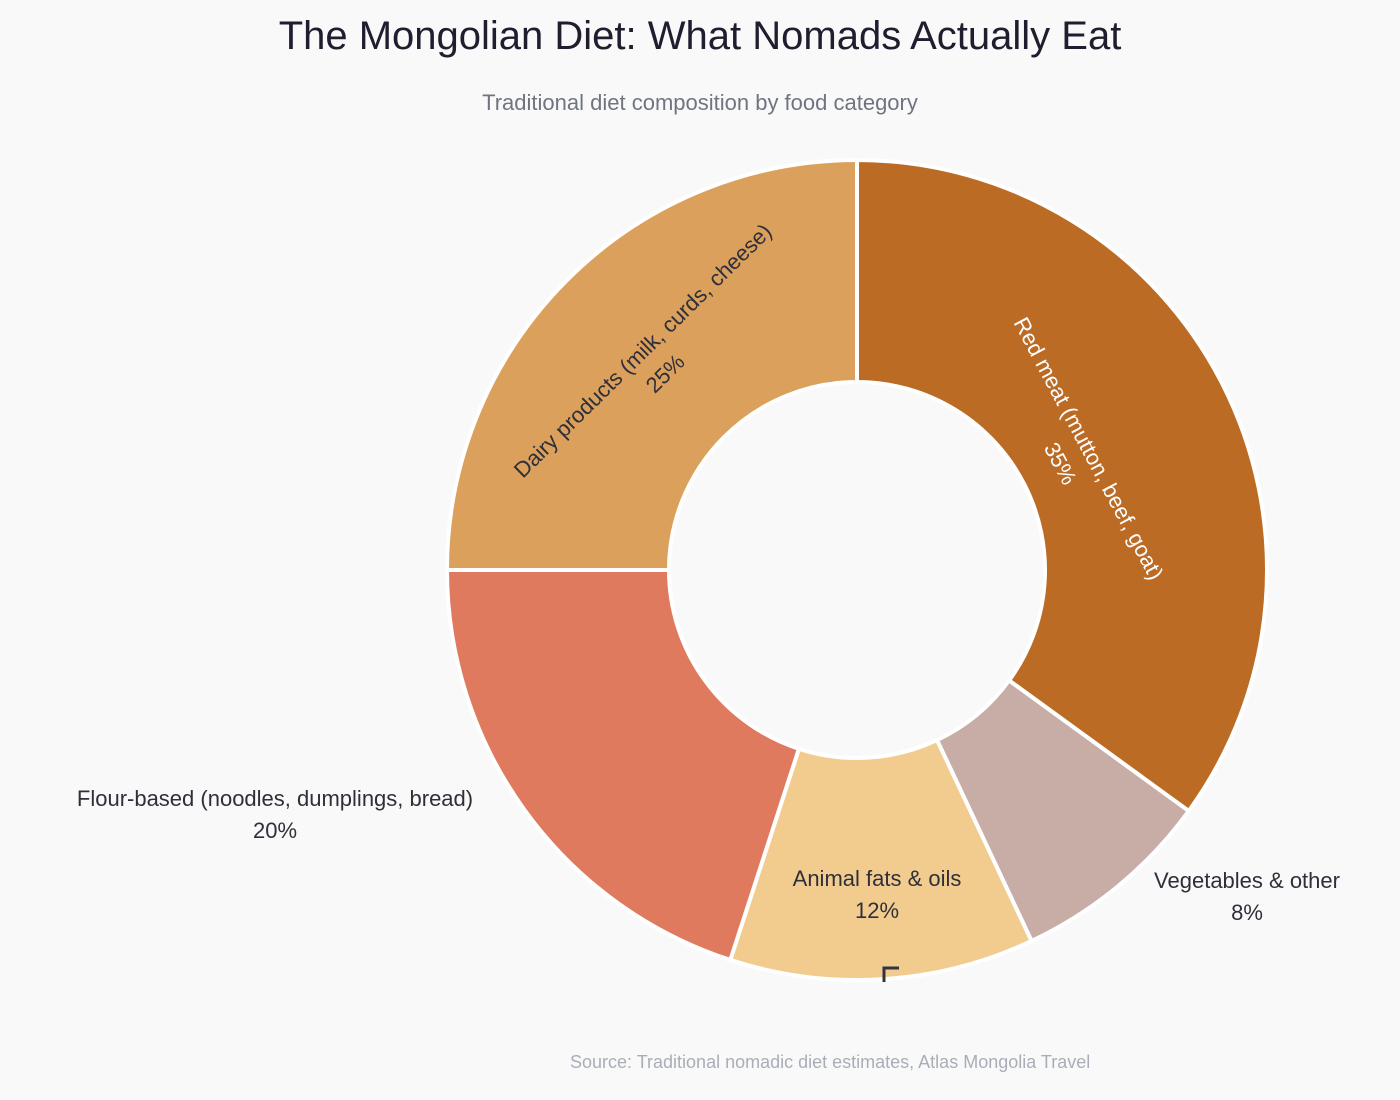  I want to click on slice-label-text: Vegetables & other, so click(1247, 880).